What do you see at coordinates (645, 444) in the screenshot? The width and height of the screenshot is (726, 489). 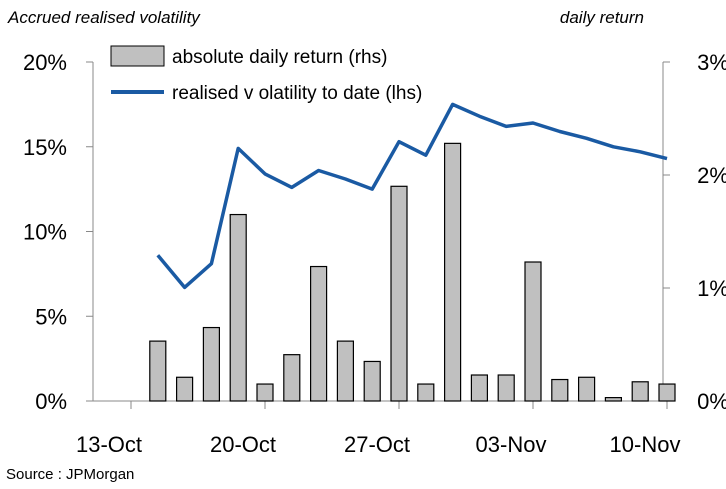 I see `x-tick-label: 10-Nov` at bounding box center [645, 444].